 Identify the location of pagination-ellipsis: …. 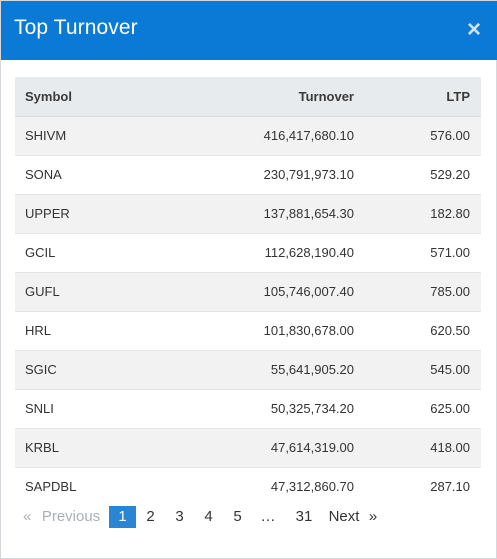
(268, 516).